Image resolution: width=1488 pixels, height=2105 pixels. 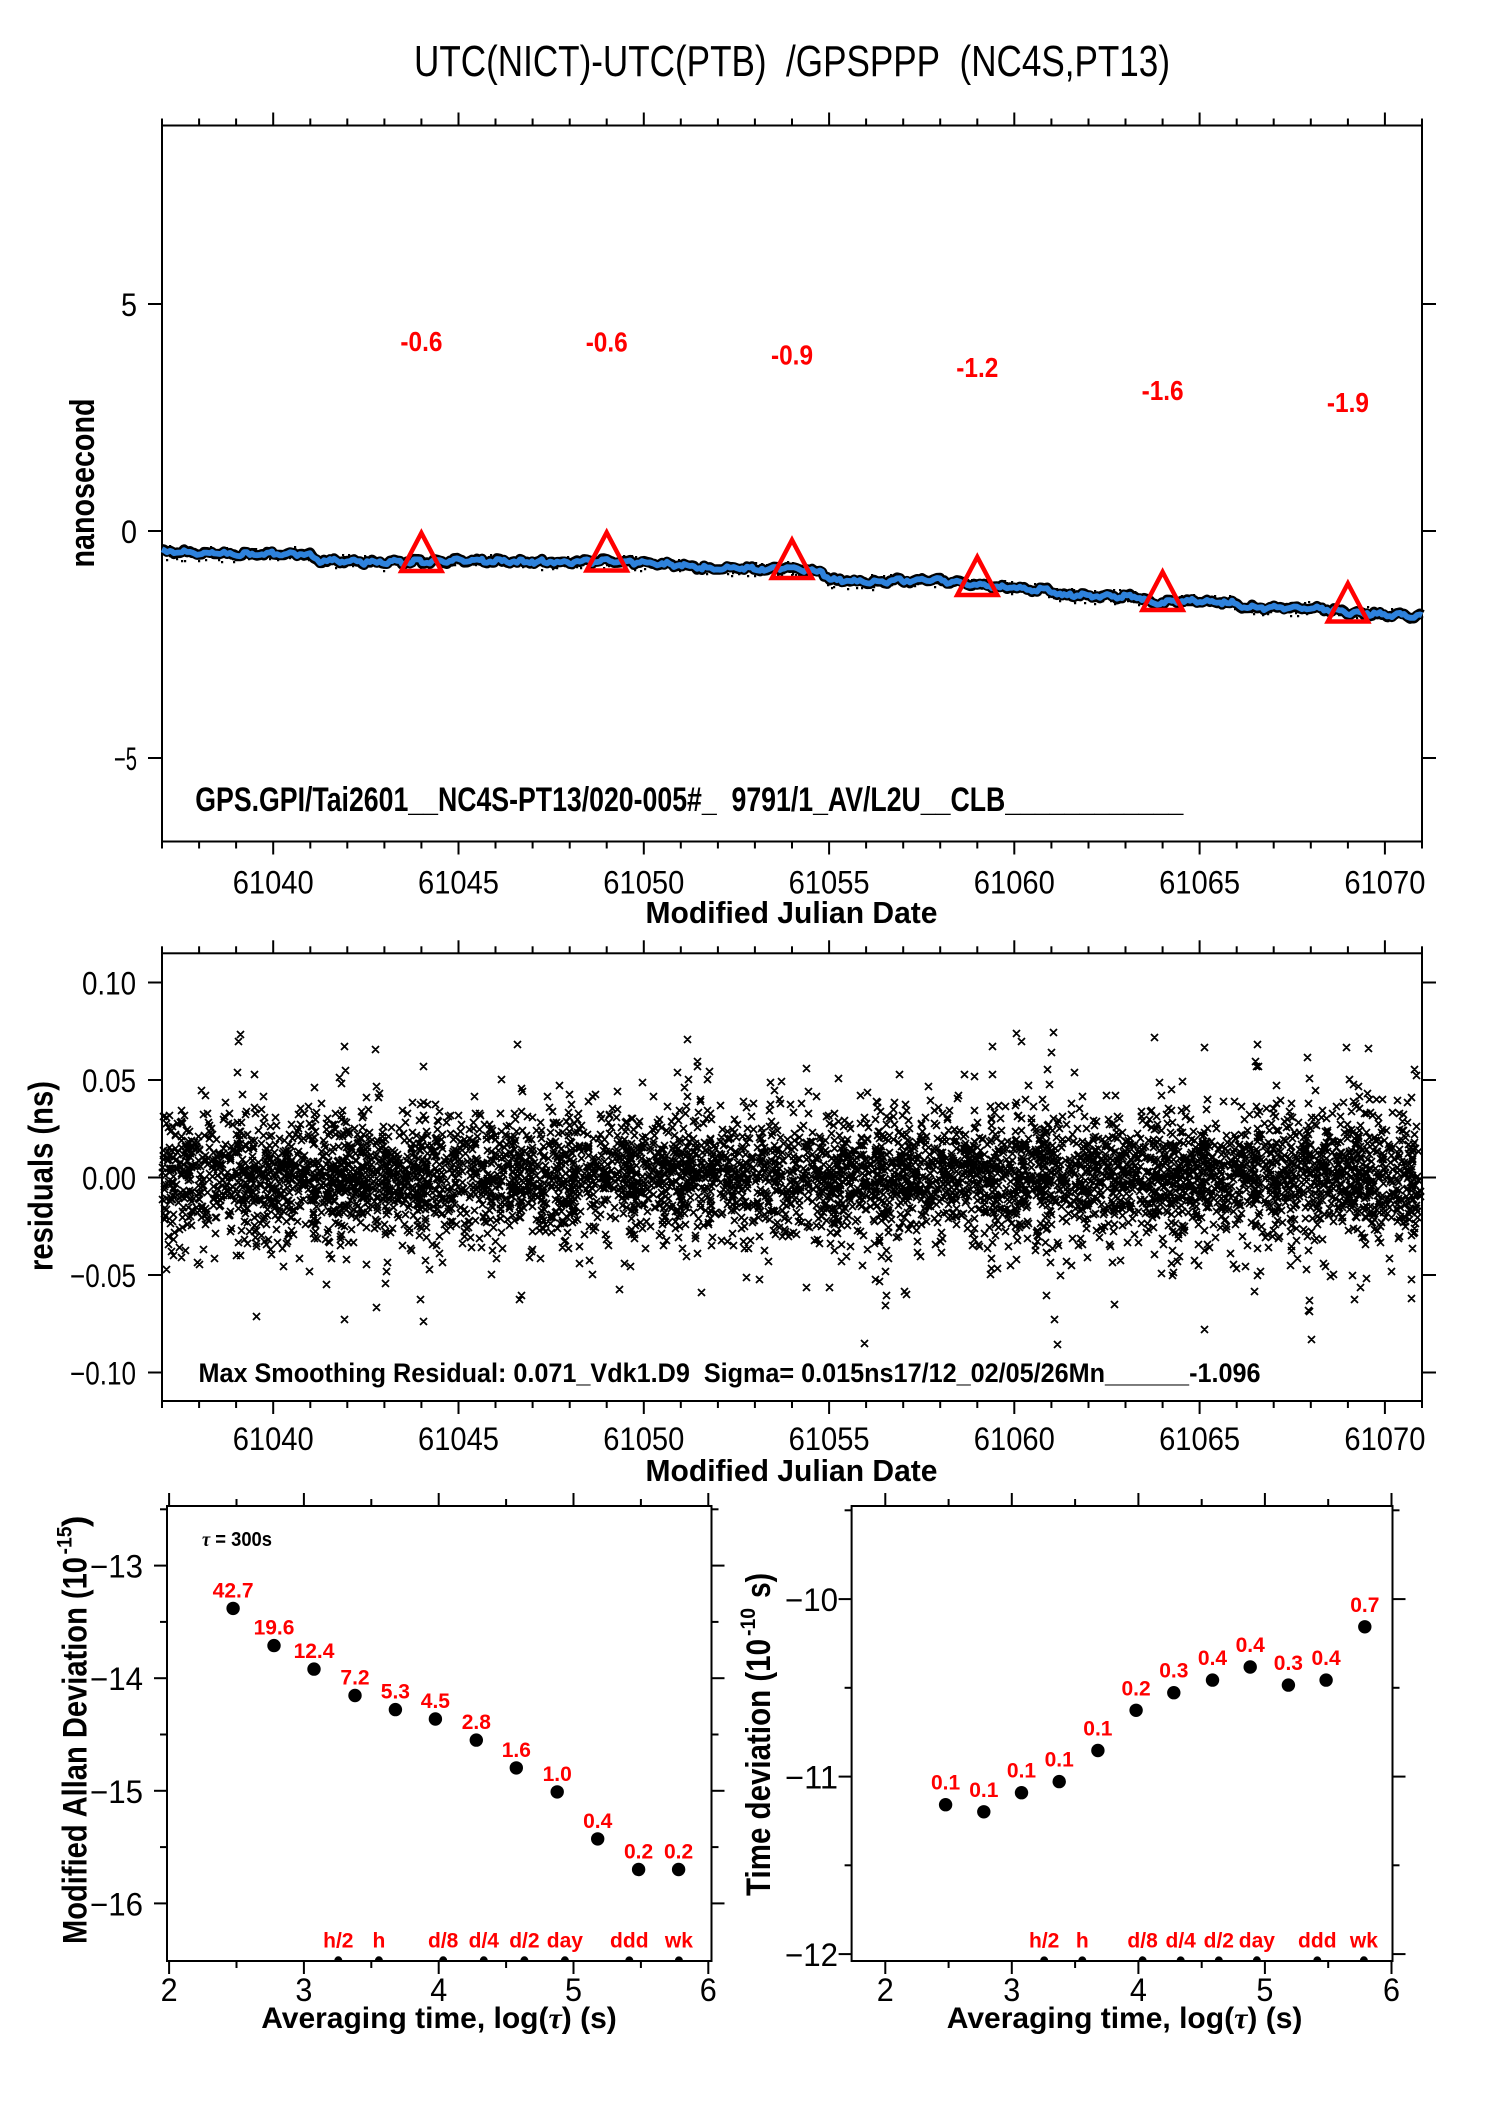 What do you see at coordinates (1163, 390) in the screenshot?
I see `svg-text: -1.6` at bounding box center [1163, 390].